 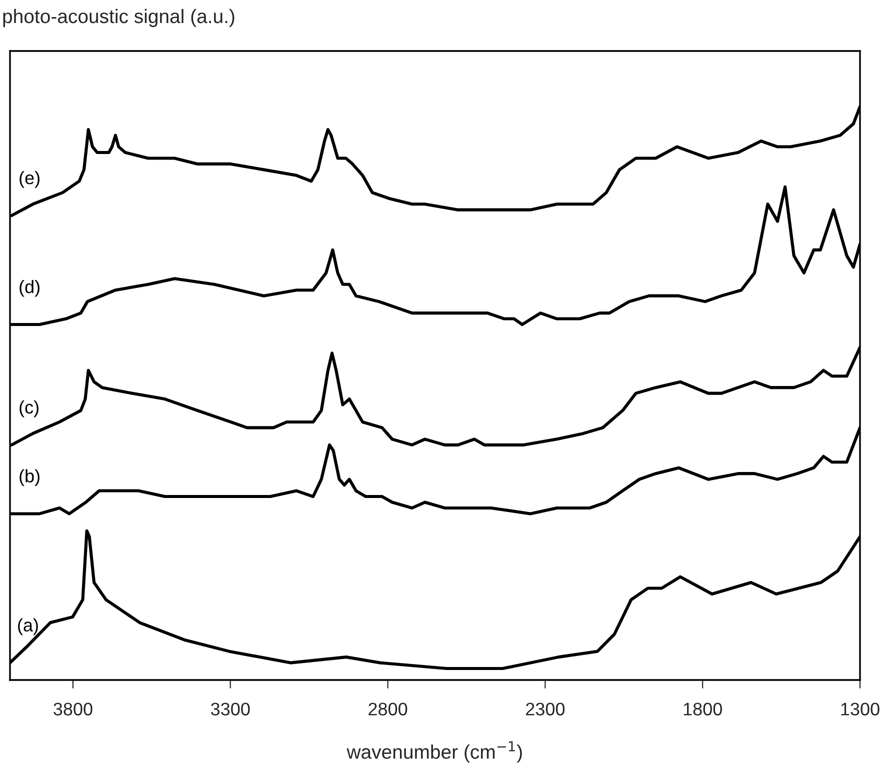 I want to click on x-tick-label: 1800, so click(x=703, y=709).